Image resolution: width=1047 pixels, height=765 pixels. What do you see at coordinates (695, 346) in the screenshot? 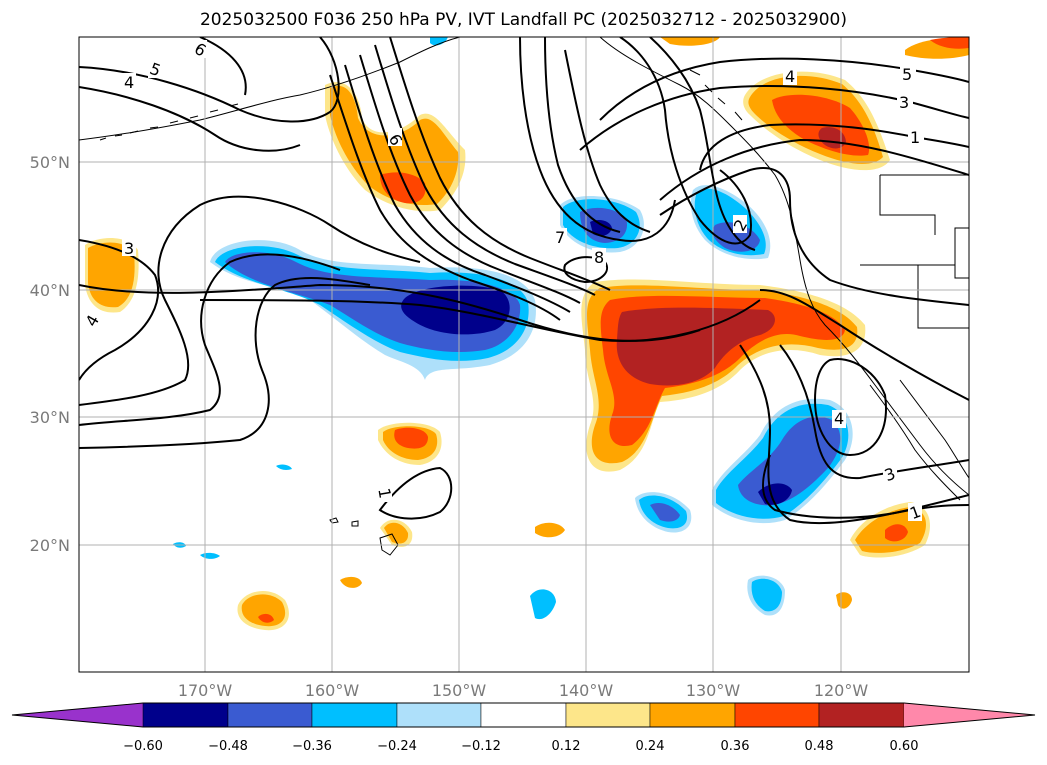
I see `anomaly-pos-east-strong` at bounding box center [695, 346].